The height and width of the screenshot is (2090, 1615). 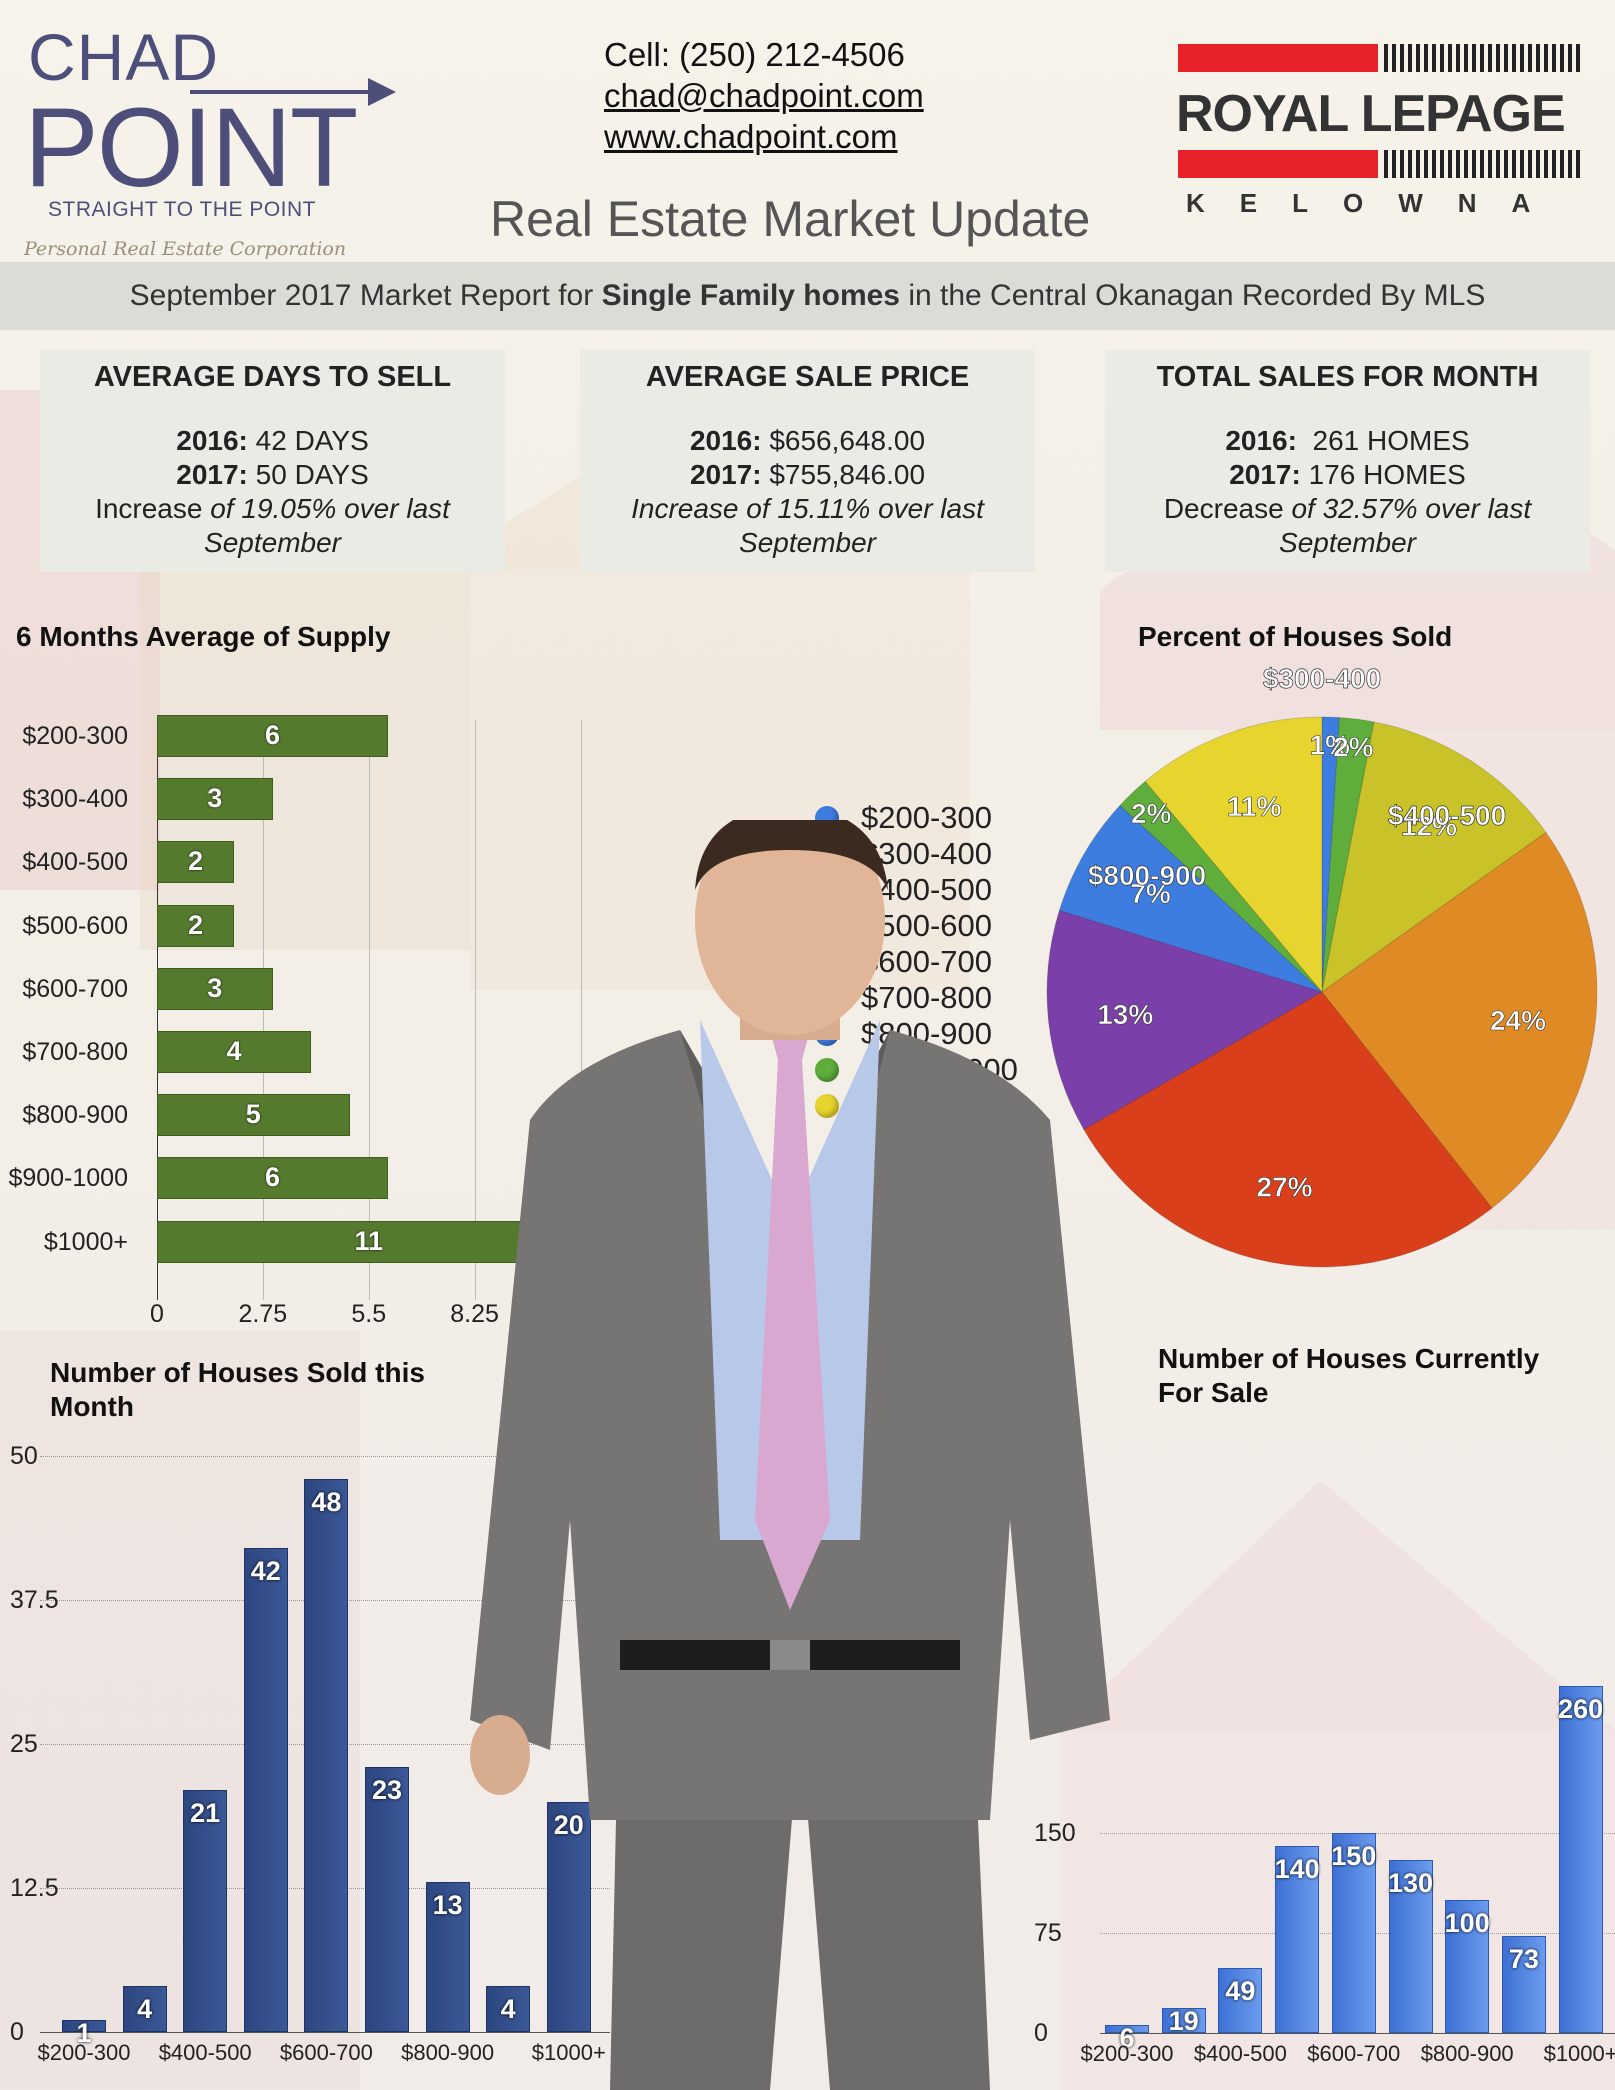 What do you see at coordinates (807, 377) in the screenshot?
I see `stat-title: AVERAGE SALE PRICE` at bounding box center [807, 377].